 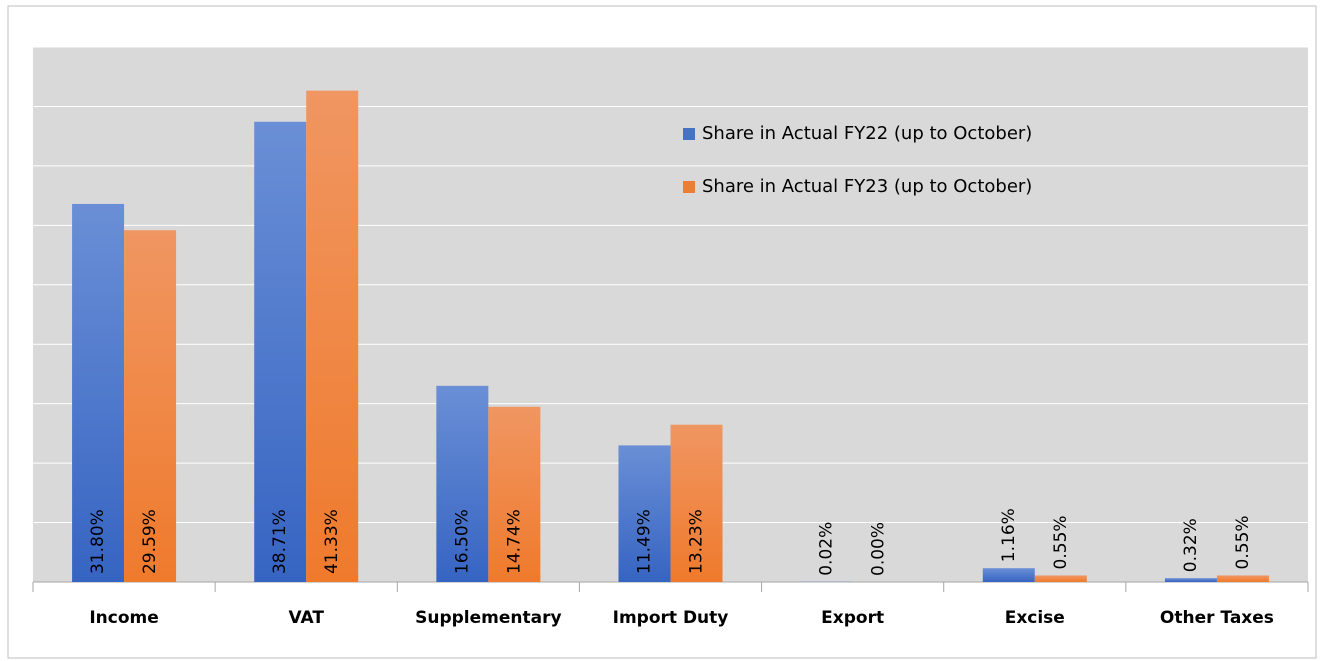 What do you see at coordinates (150, 541) in the screenshot?
I see `data-label: 29.59%` at bounding box center [150, 541].